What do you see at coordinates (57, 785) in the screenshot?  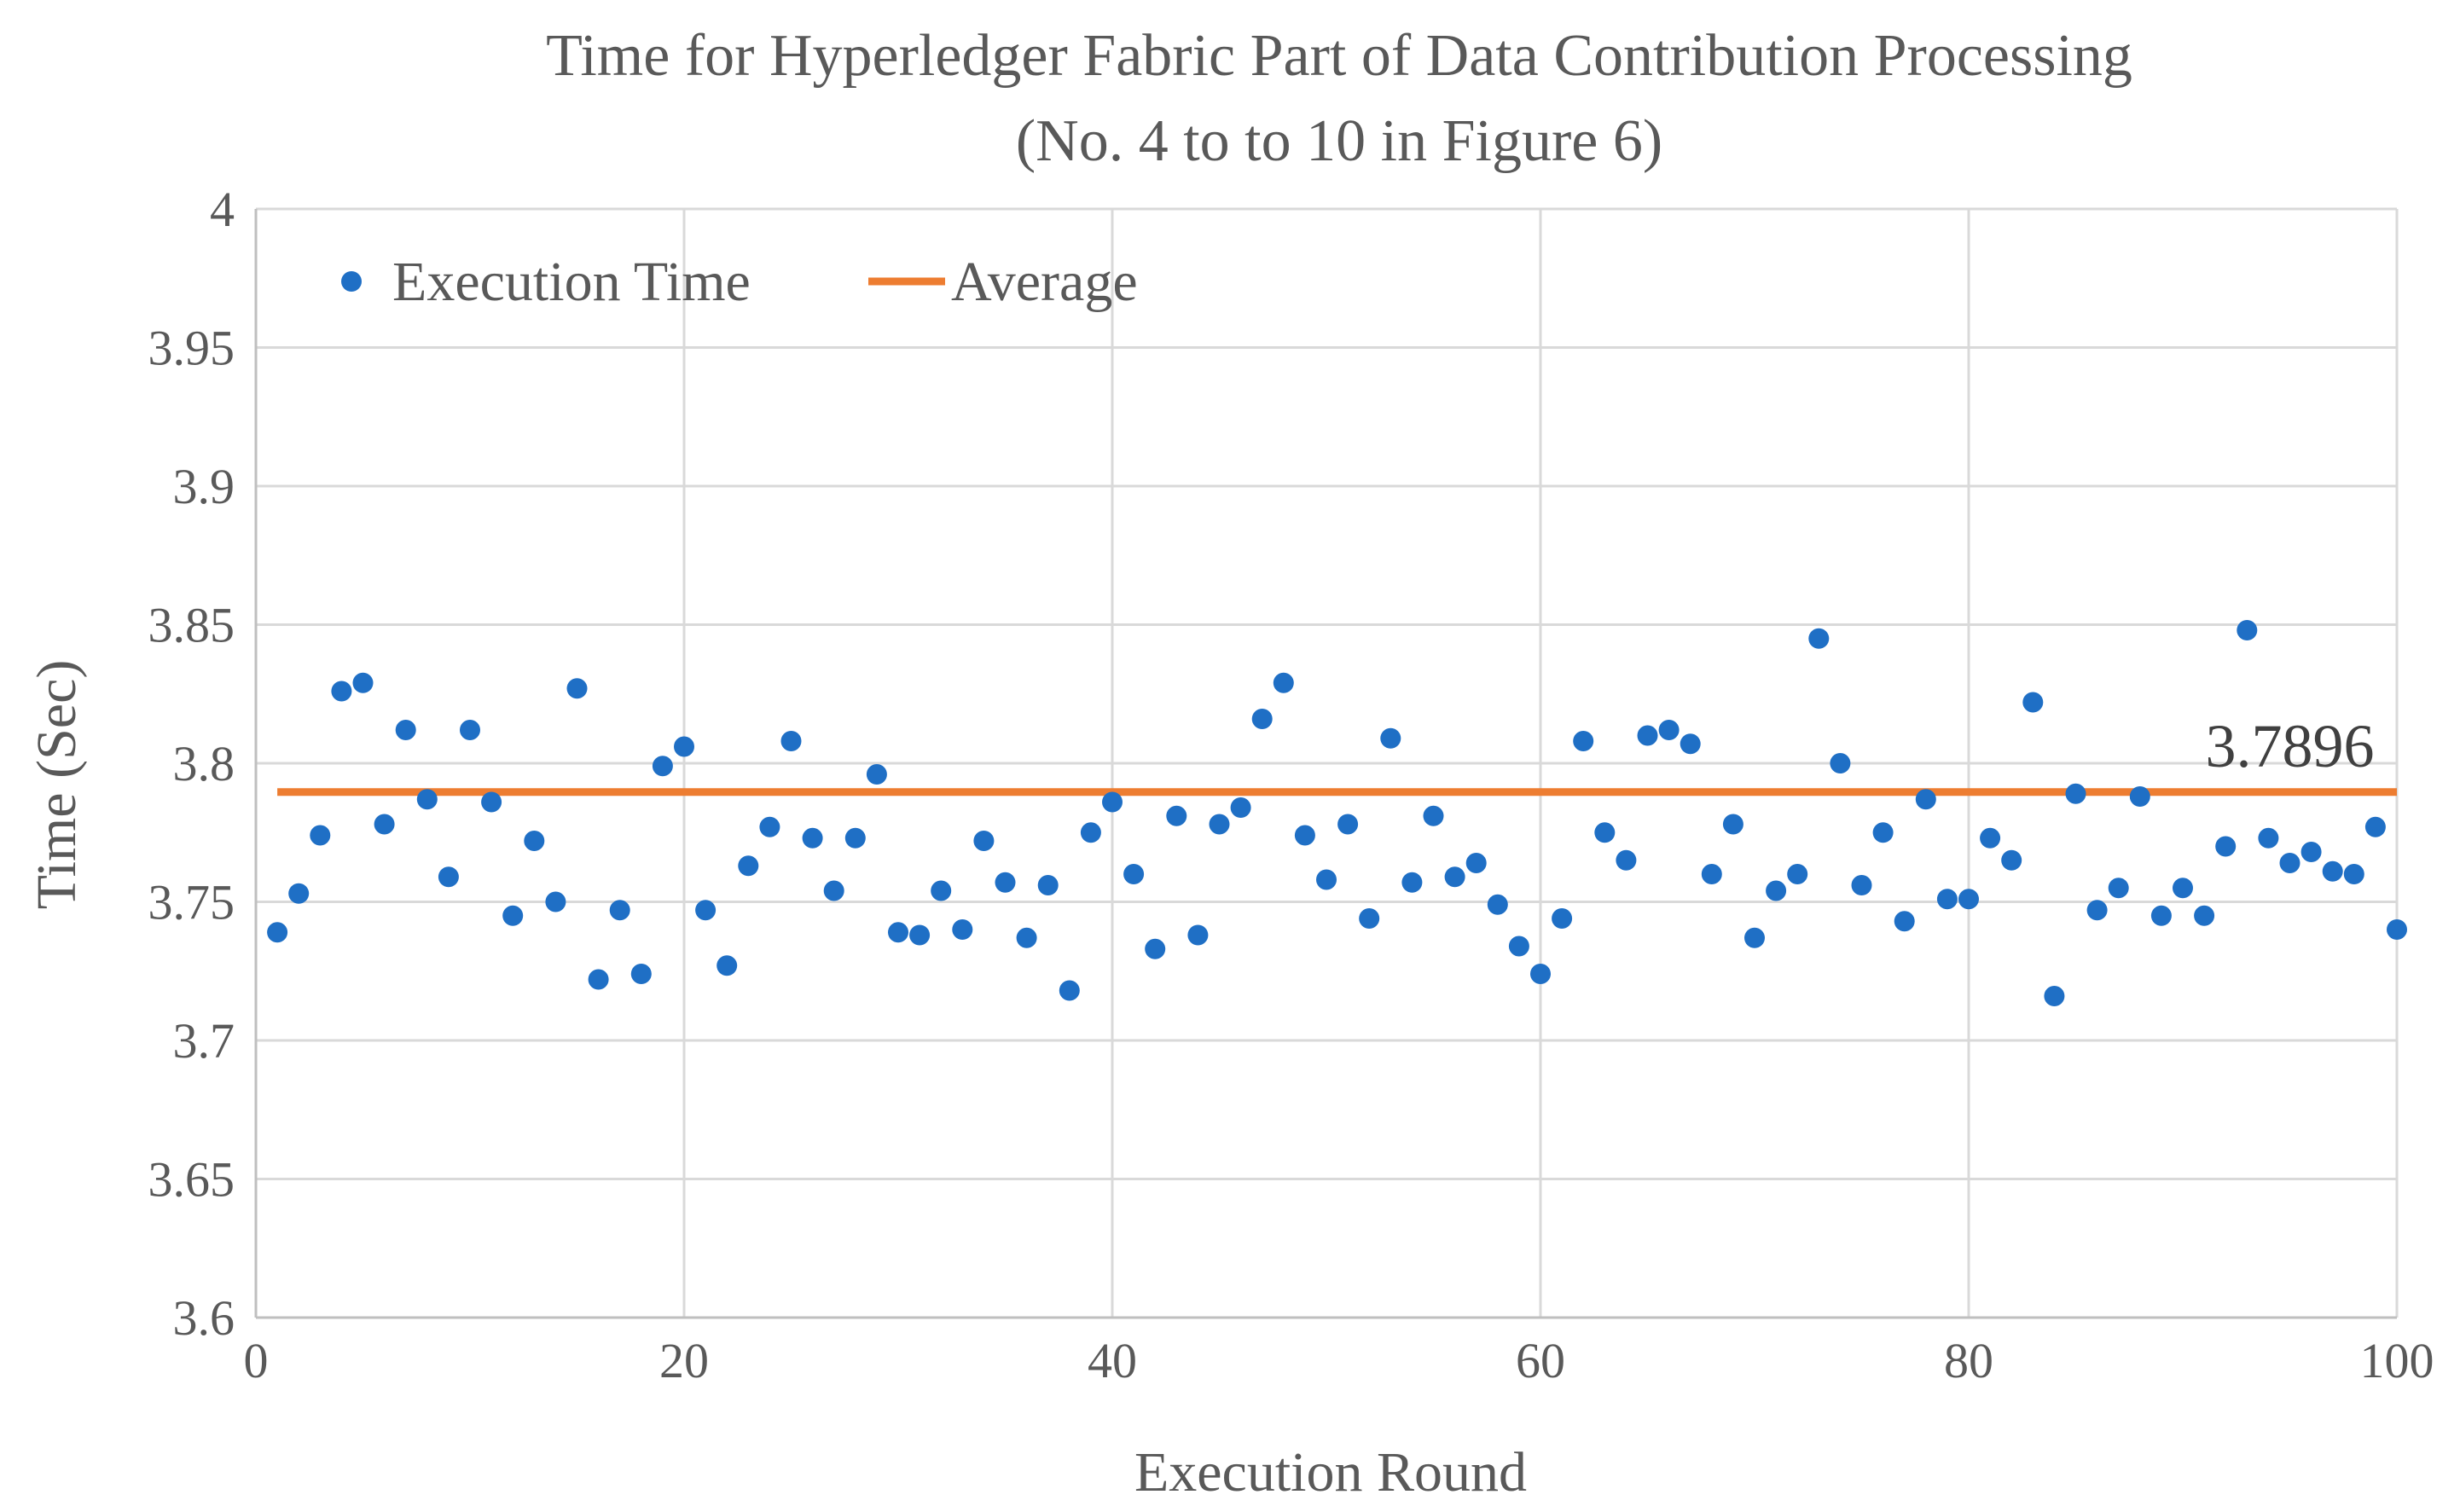 I see `y-axis-title: Time (Sec)` at bounding box center [57, 785].